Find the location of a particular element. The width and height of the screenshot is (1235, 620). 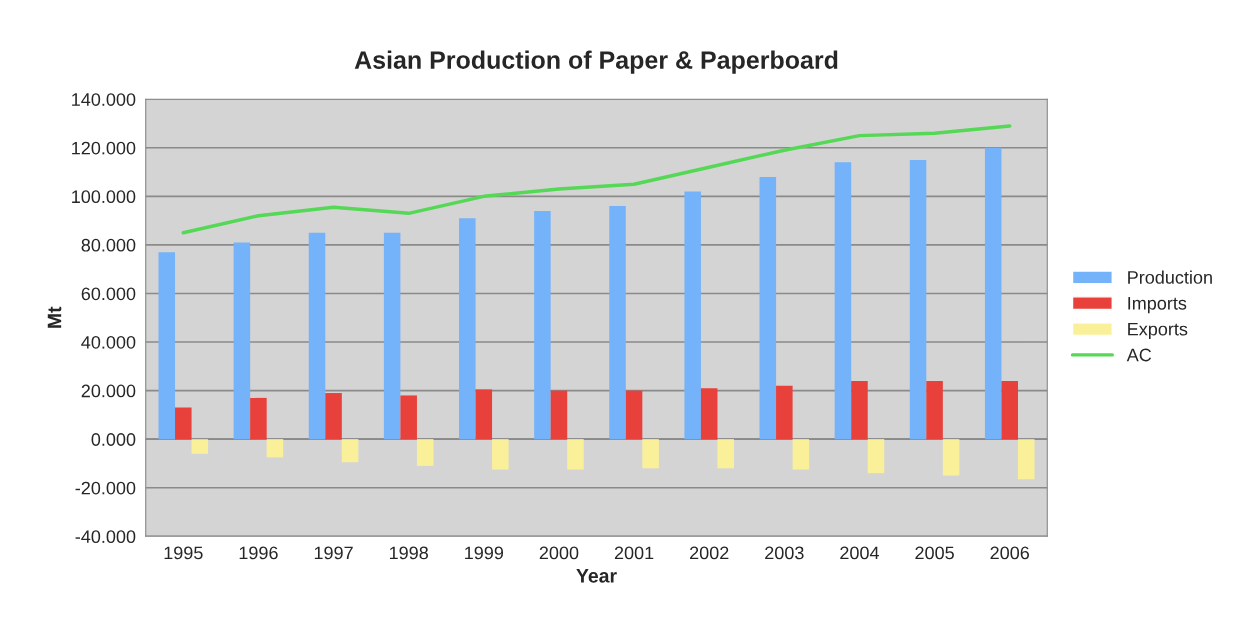

x-tick-label: 1996 is located at coordinates (258, 553).